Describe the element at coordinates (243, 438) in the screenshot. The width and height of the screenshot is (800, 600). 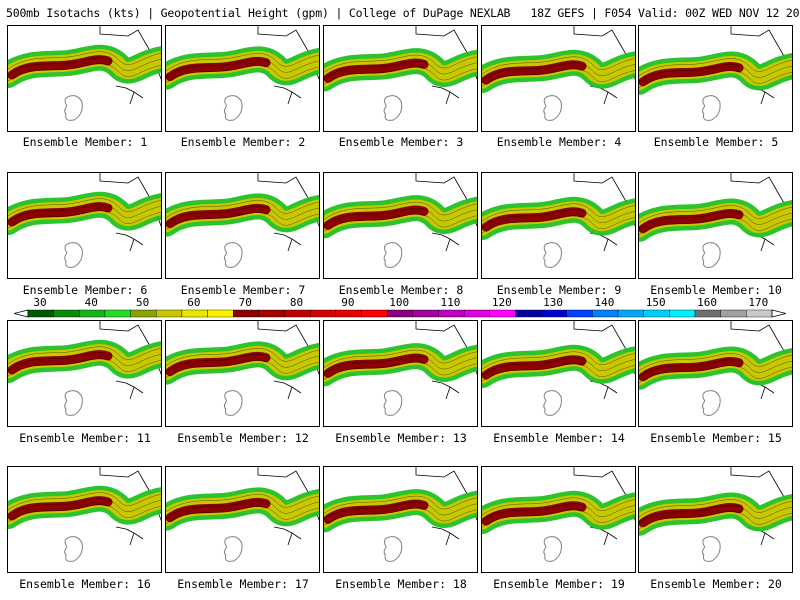
I see `ensemble-member-label: Ensemble Member: 12` at that location.